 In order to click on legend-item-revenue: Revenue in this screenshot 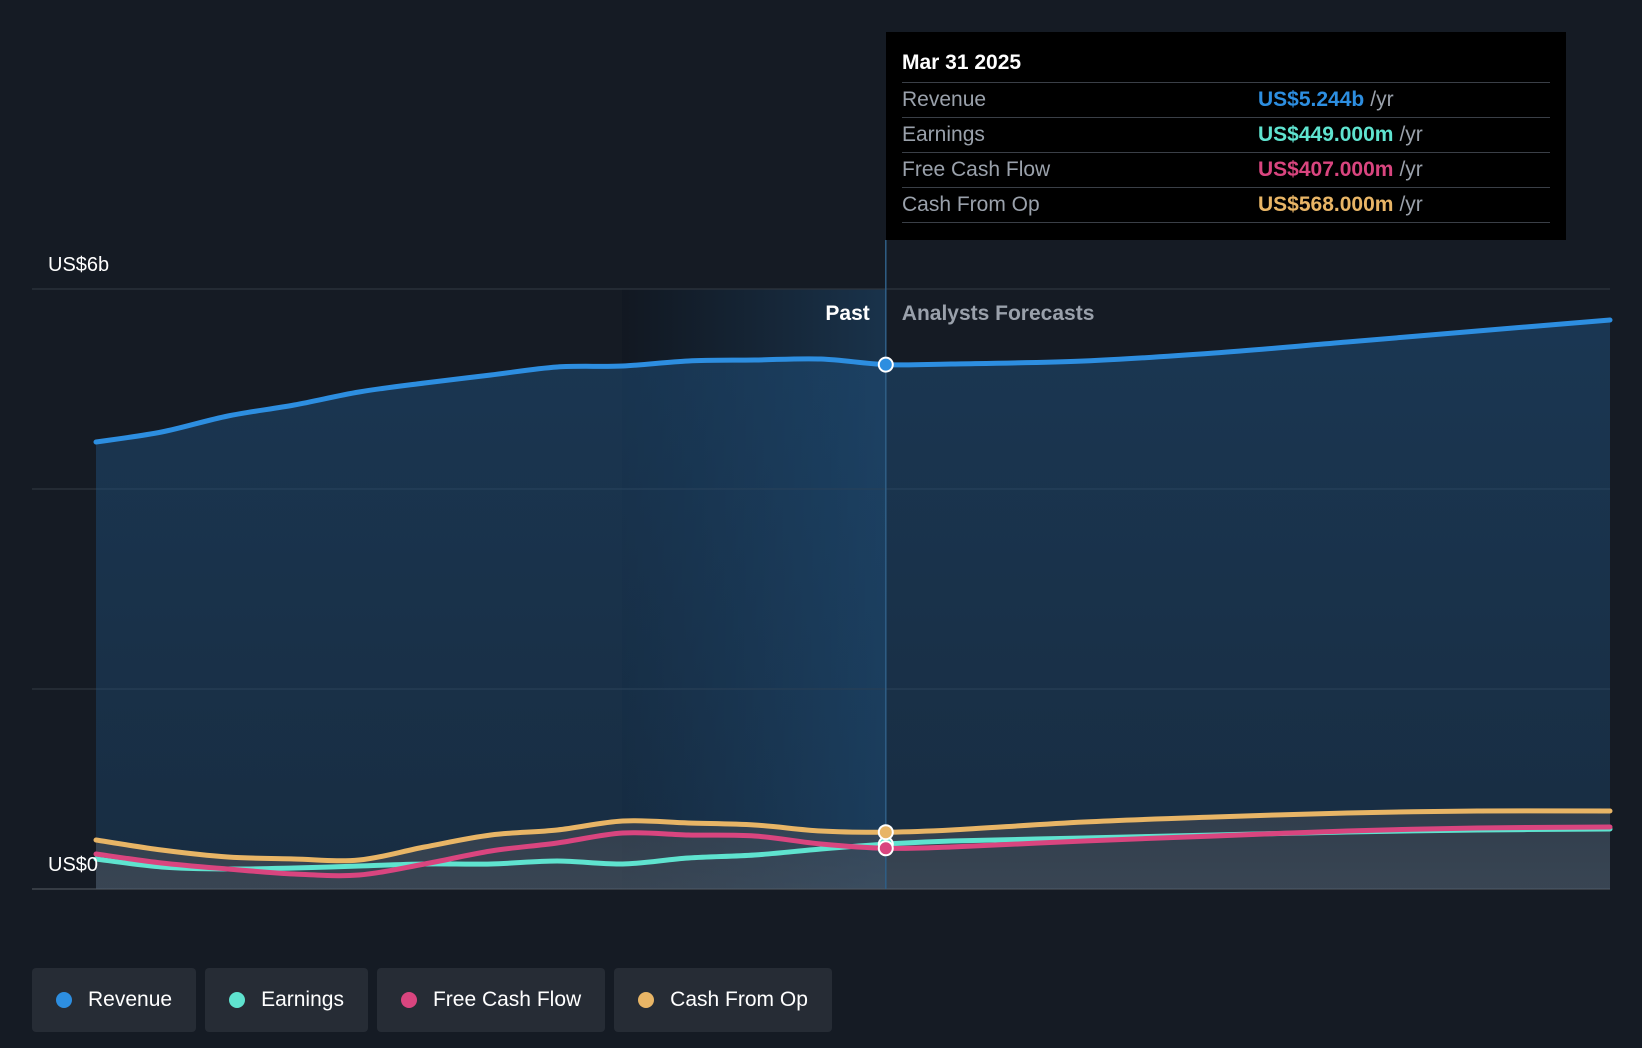, I will do `click(114, 1000)`.